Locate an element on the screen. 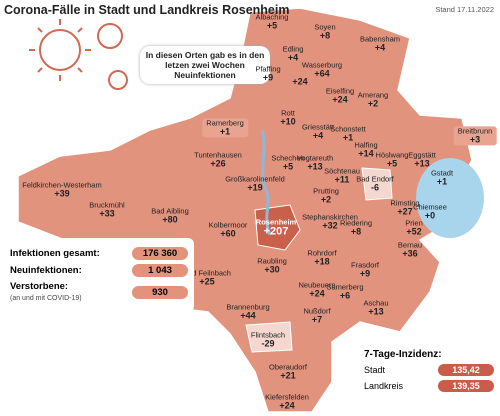 The height and width of the screenshot is (416, 500). place-name: Rott is located at coordinates (288, 113).